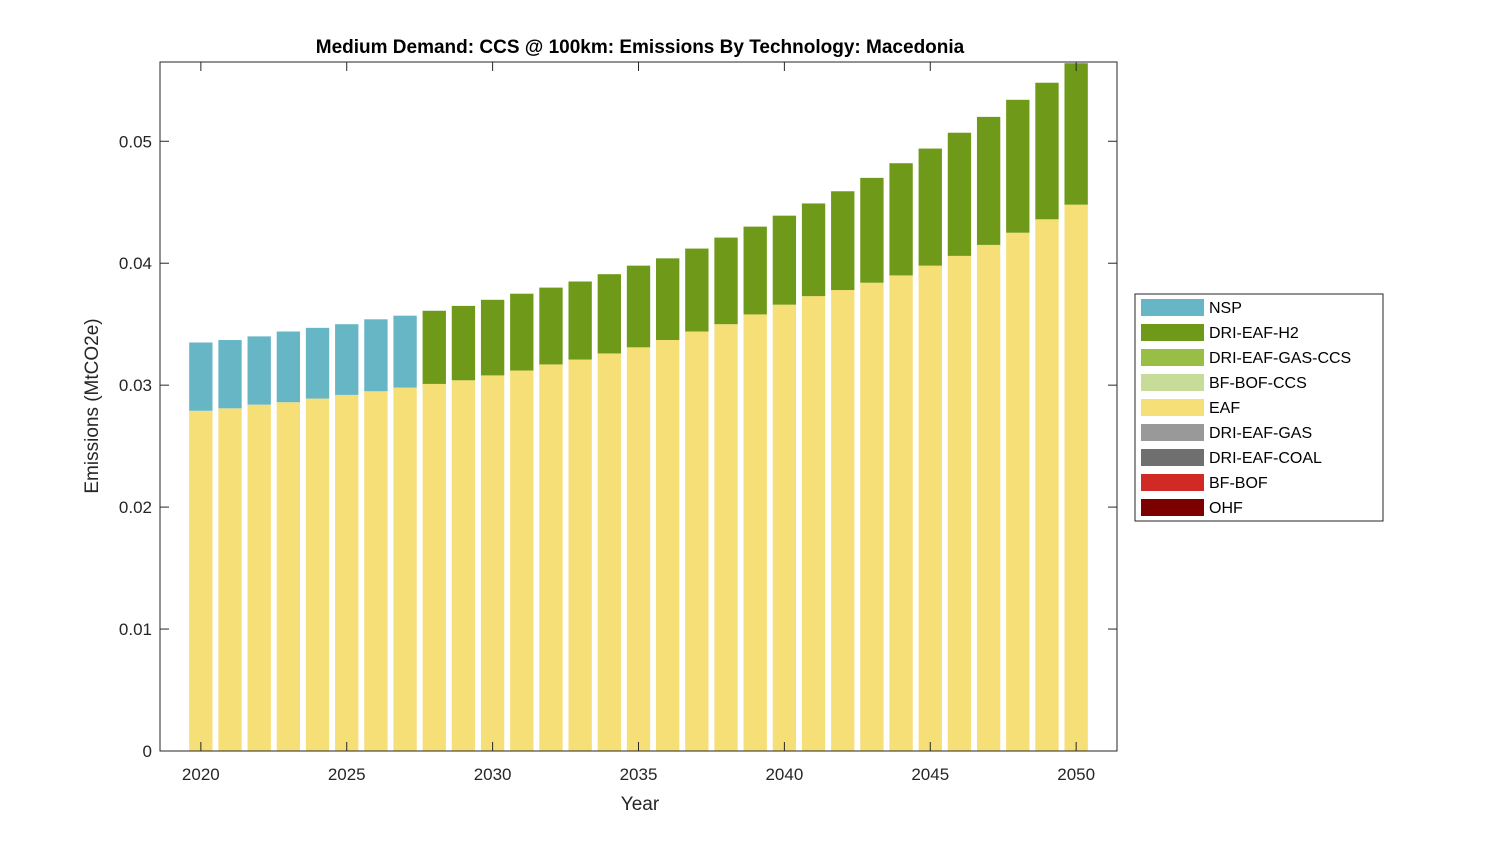 This screenshot has width=1500, height=844. Describe the element at coordinates (1225, 308) in the screenshot. I see `legend-label-nsp: NSP` at that location.